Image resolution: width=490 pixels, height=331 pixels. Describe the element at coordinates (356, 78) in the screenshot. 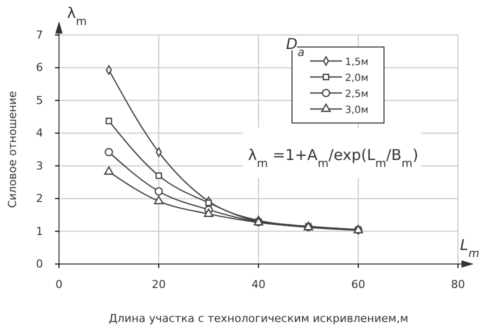

I see `legend-label: 2,0м` at that location.